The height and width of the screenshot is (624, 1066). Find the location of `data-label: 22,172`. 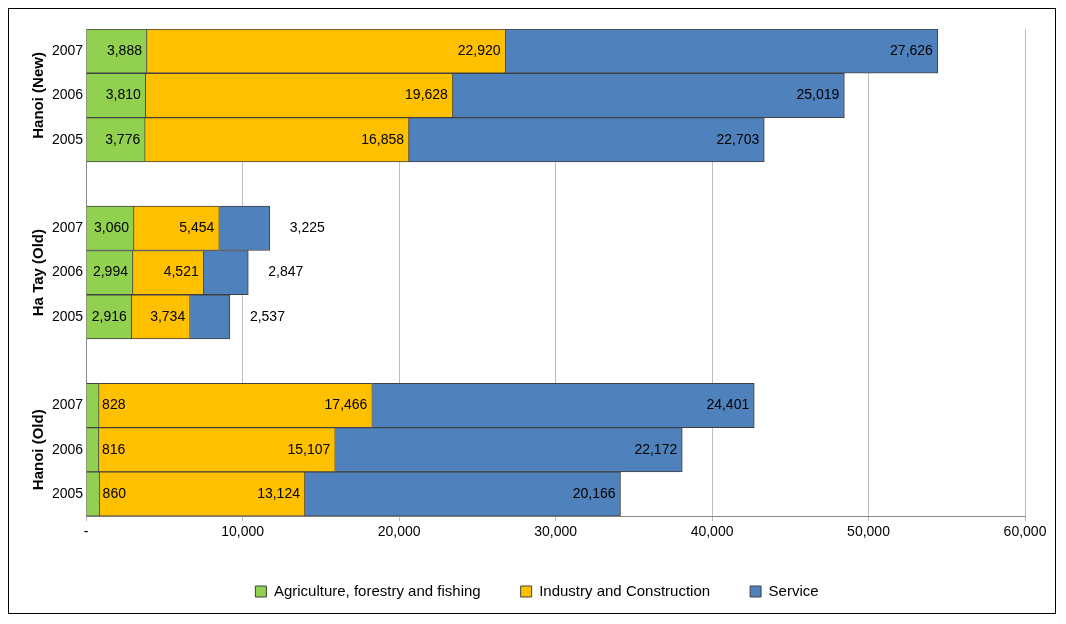

data-label: 22,172 is located at coordinates (656, 448).